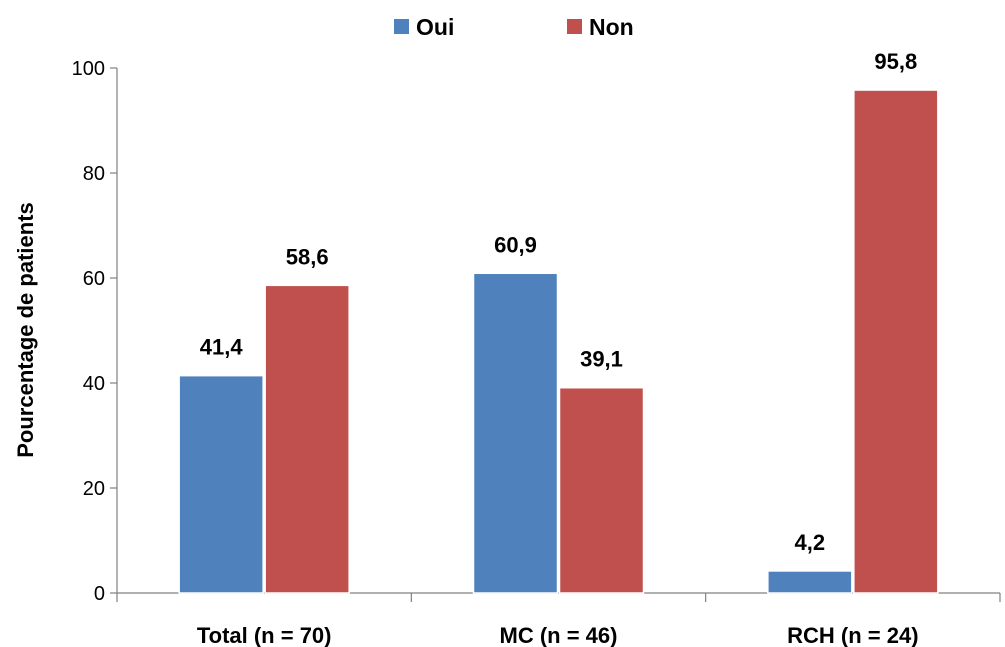  I want to click on y-tick-label: 20, so click(94, 489).